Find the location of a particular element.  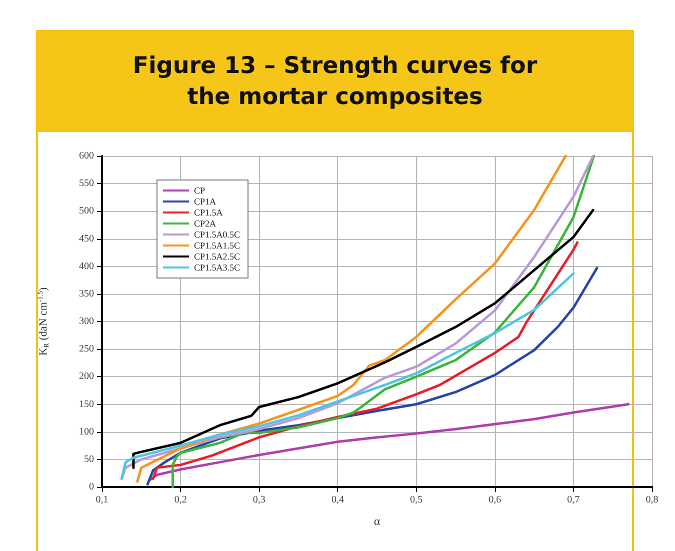

y-tick-label: 100 is located at coordinates (86, 432).